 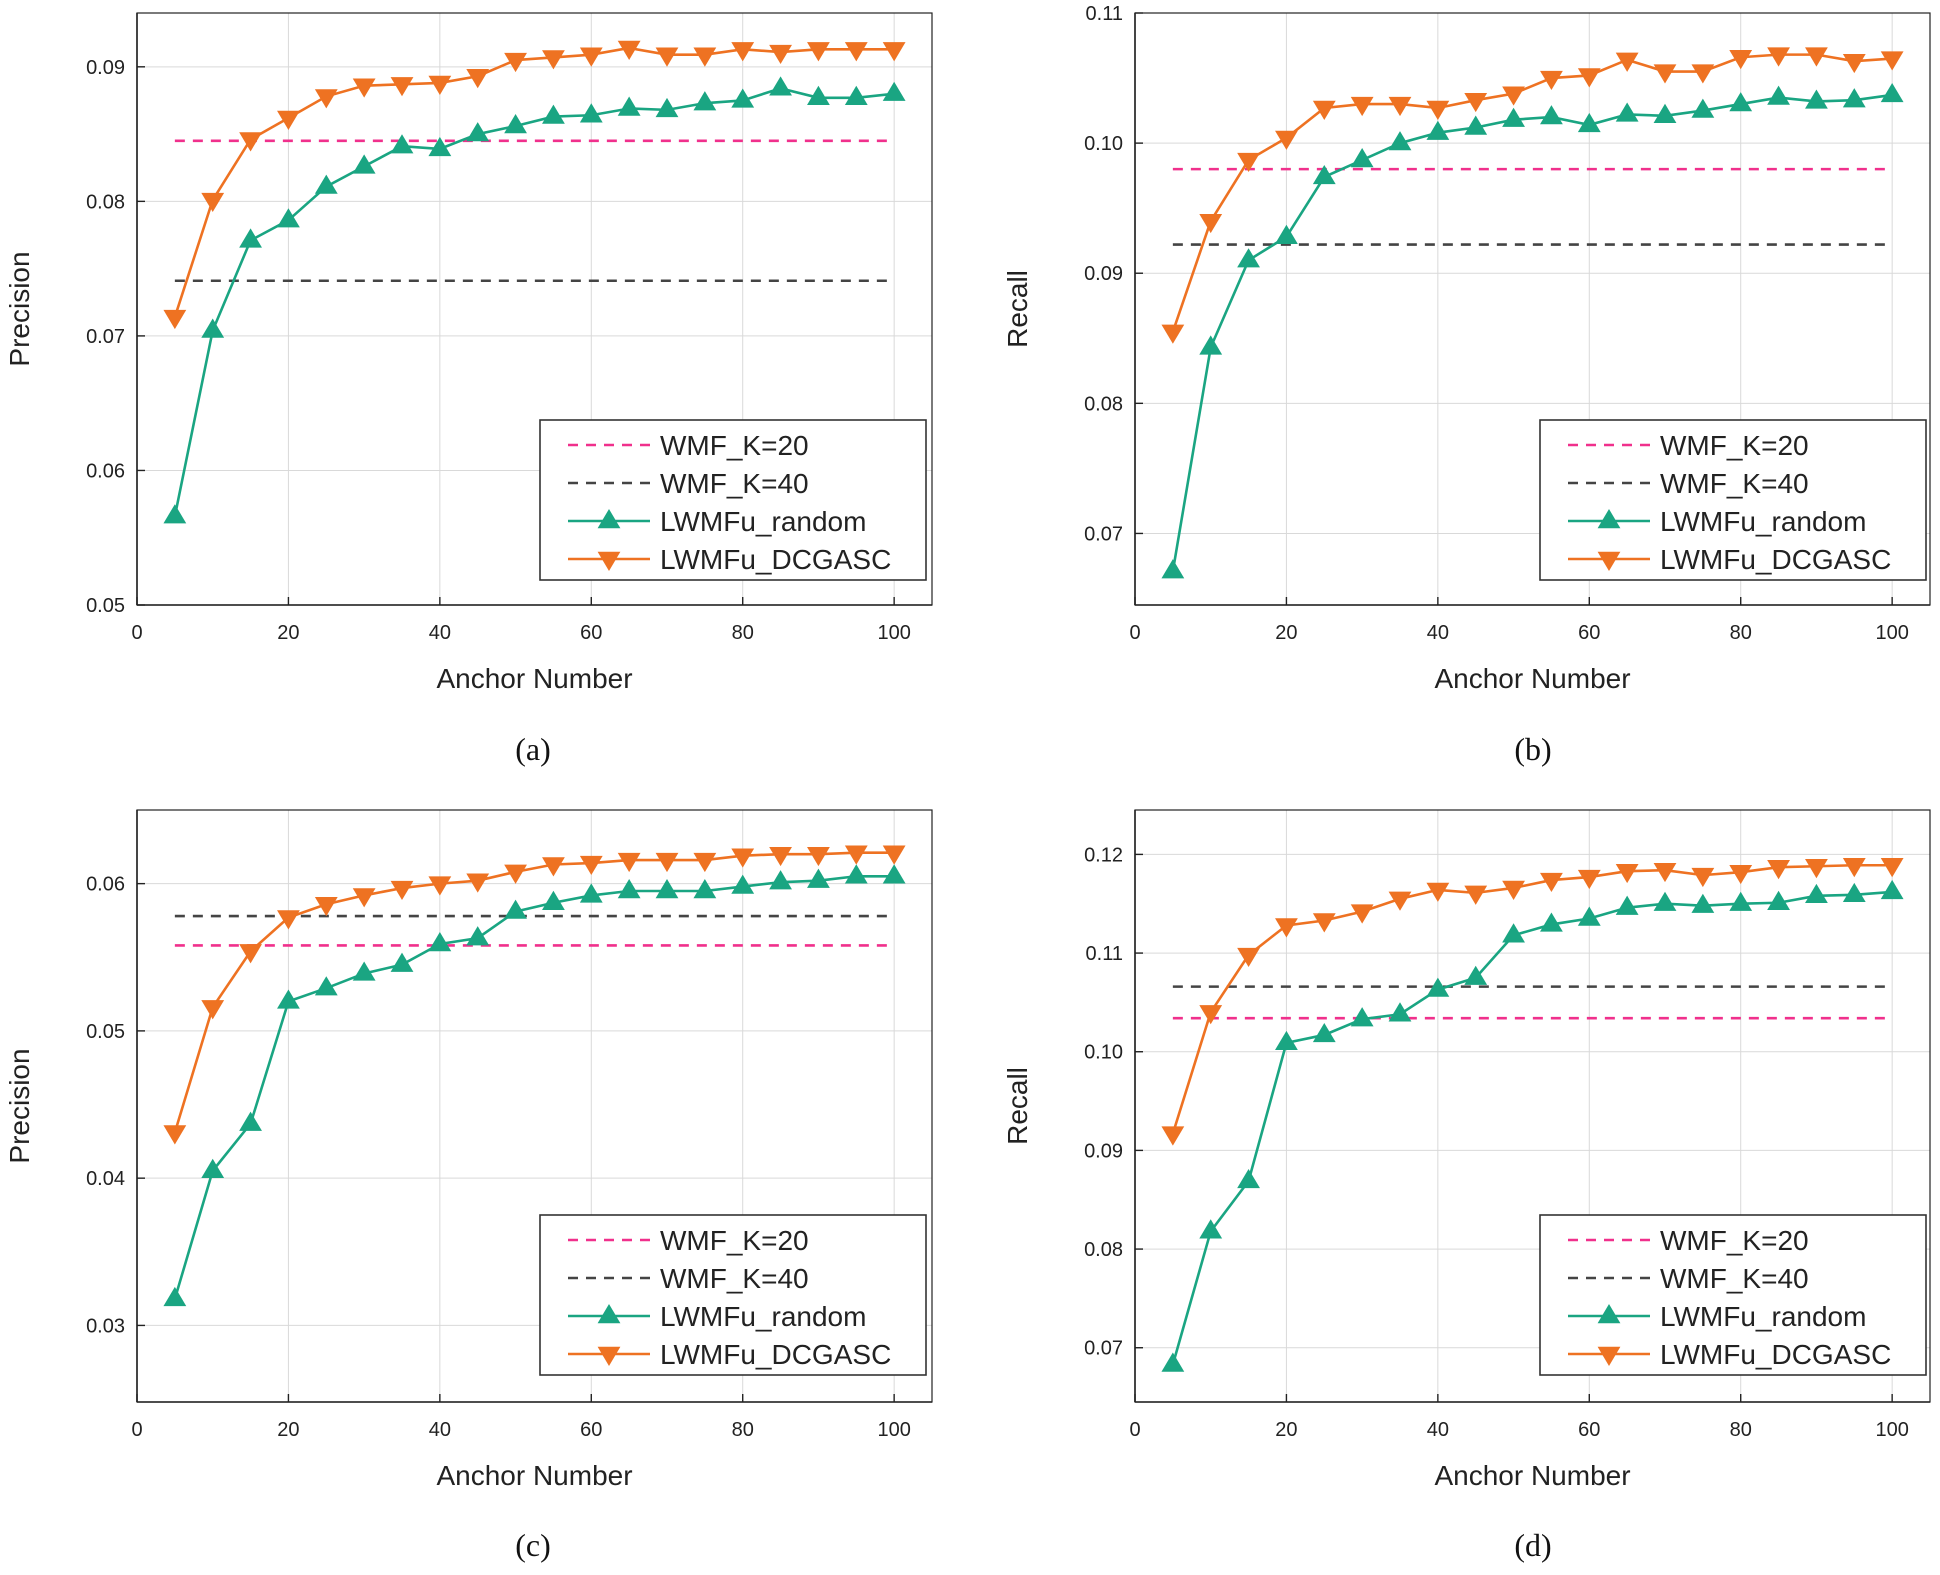 I want to click on y-tick-label-d-5: 0.12, so click(x=1103, y=855).